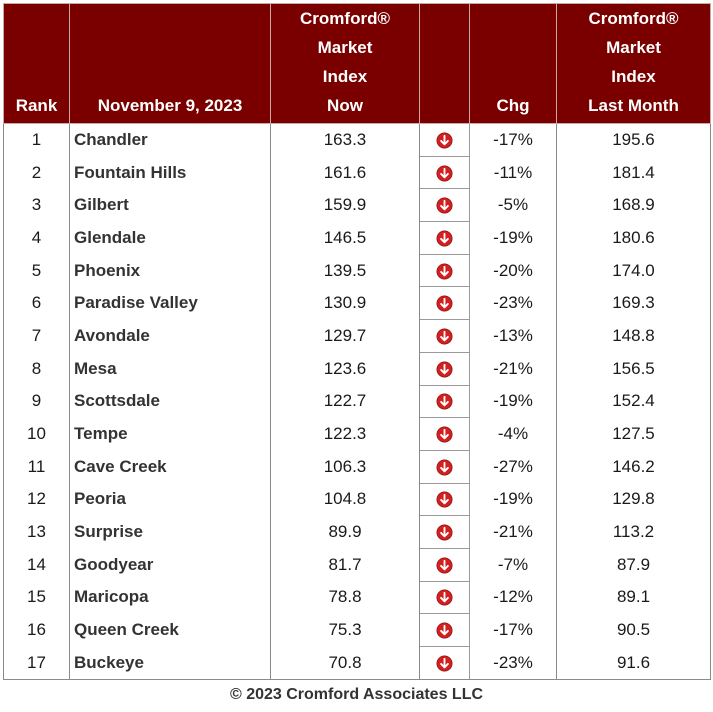  Describe the element at coordinates (357, 368) in the screenshot. I see `table-row: 8 Mesa 123.6 -21% 156.5` at that location.